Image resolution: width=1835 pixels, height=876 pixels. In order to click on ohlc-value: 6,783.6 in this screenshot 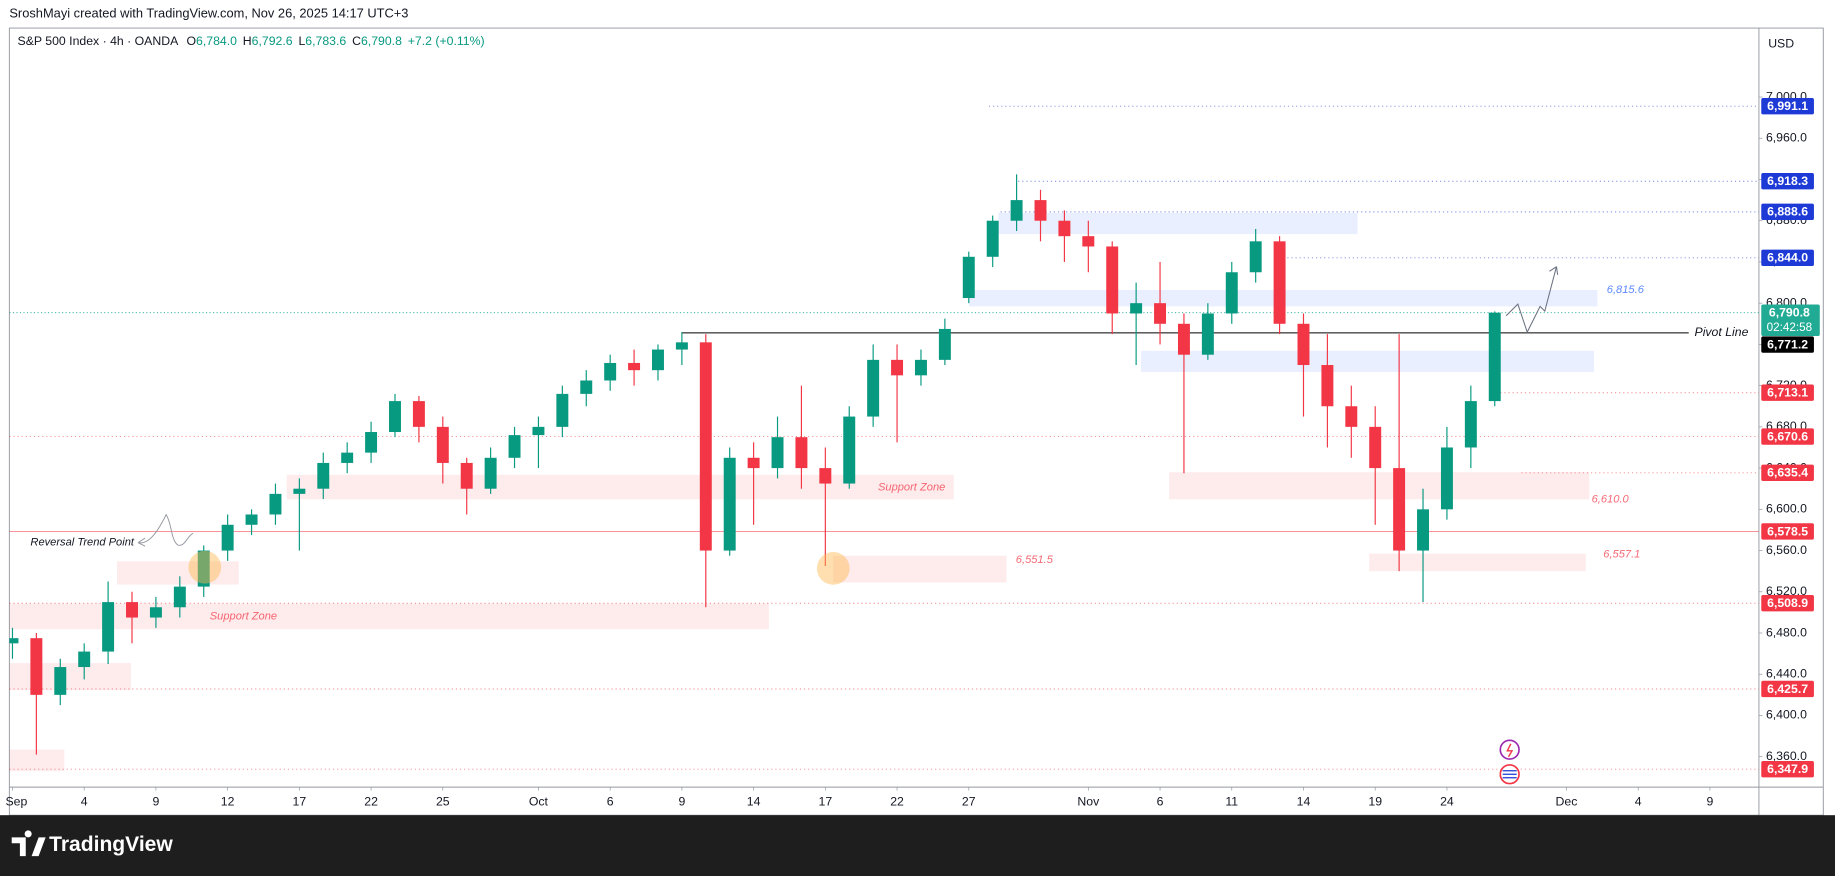, I will do `click(325, 41)`.